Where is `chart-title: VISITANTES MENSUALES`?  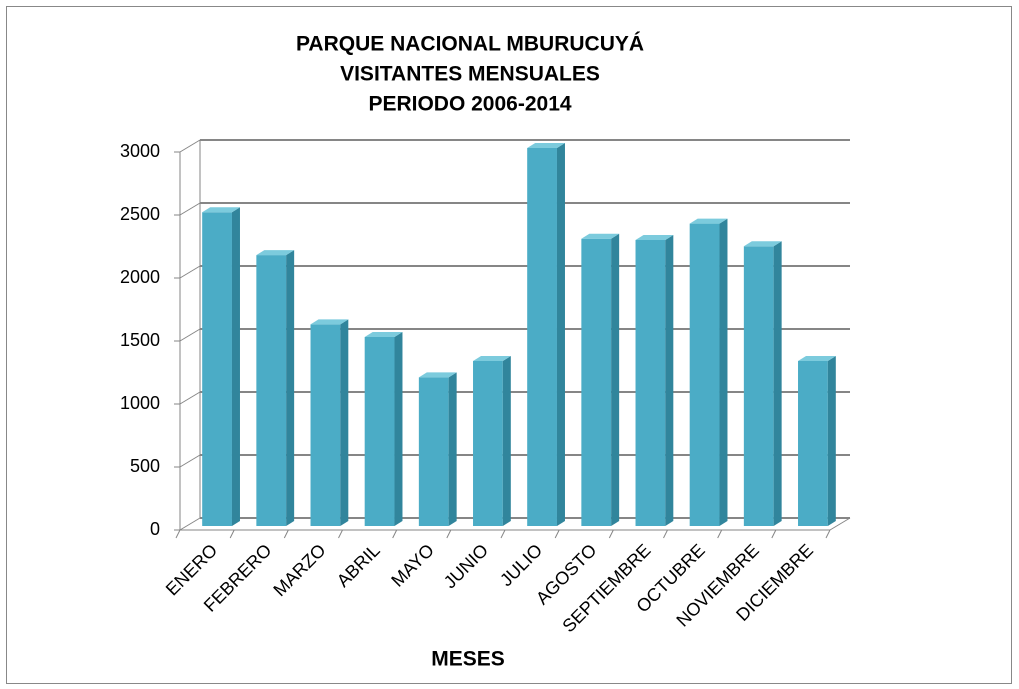 chart-title: VISITANTES MENSUALES is located at coordinates (470, 74).